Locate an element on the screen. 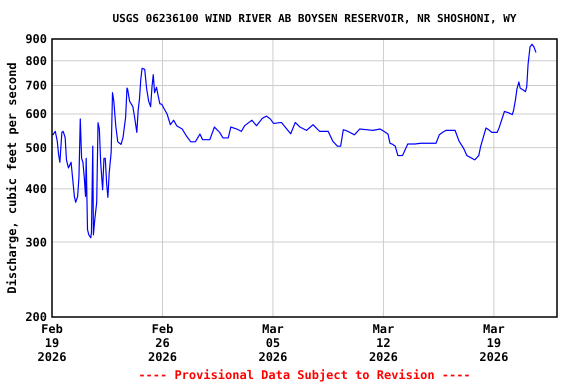  x-tick-label: Mar 19 2026 is located at coordinates (493, 343).